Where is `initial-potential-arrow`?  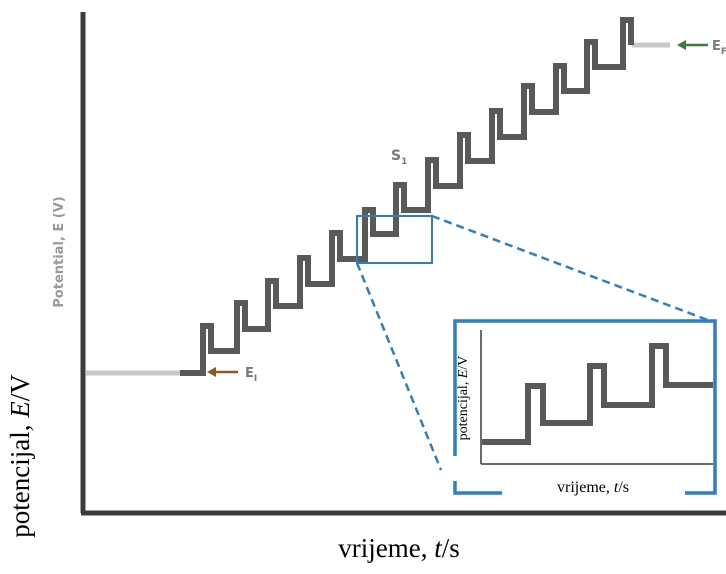 initial-potential-arrow is located at coordinates (222, 372).